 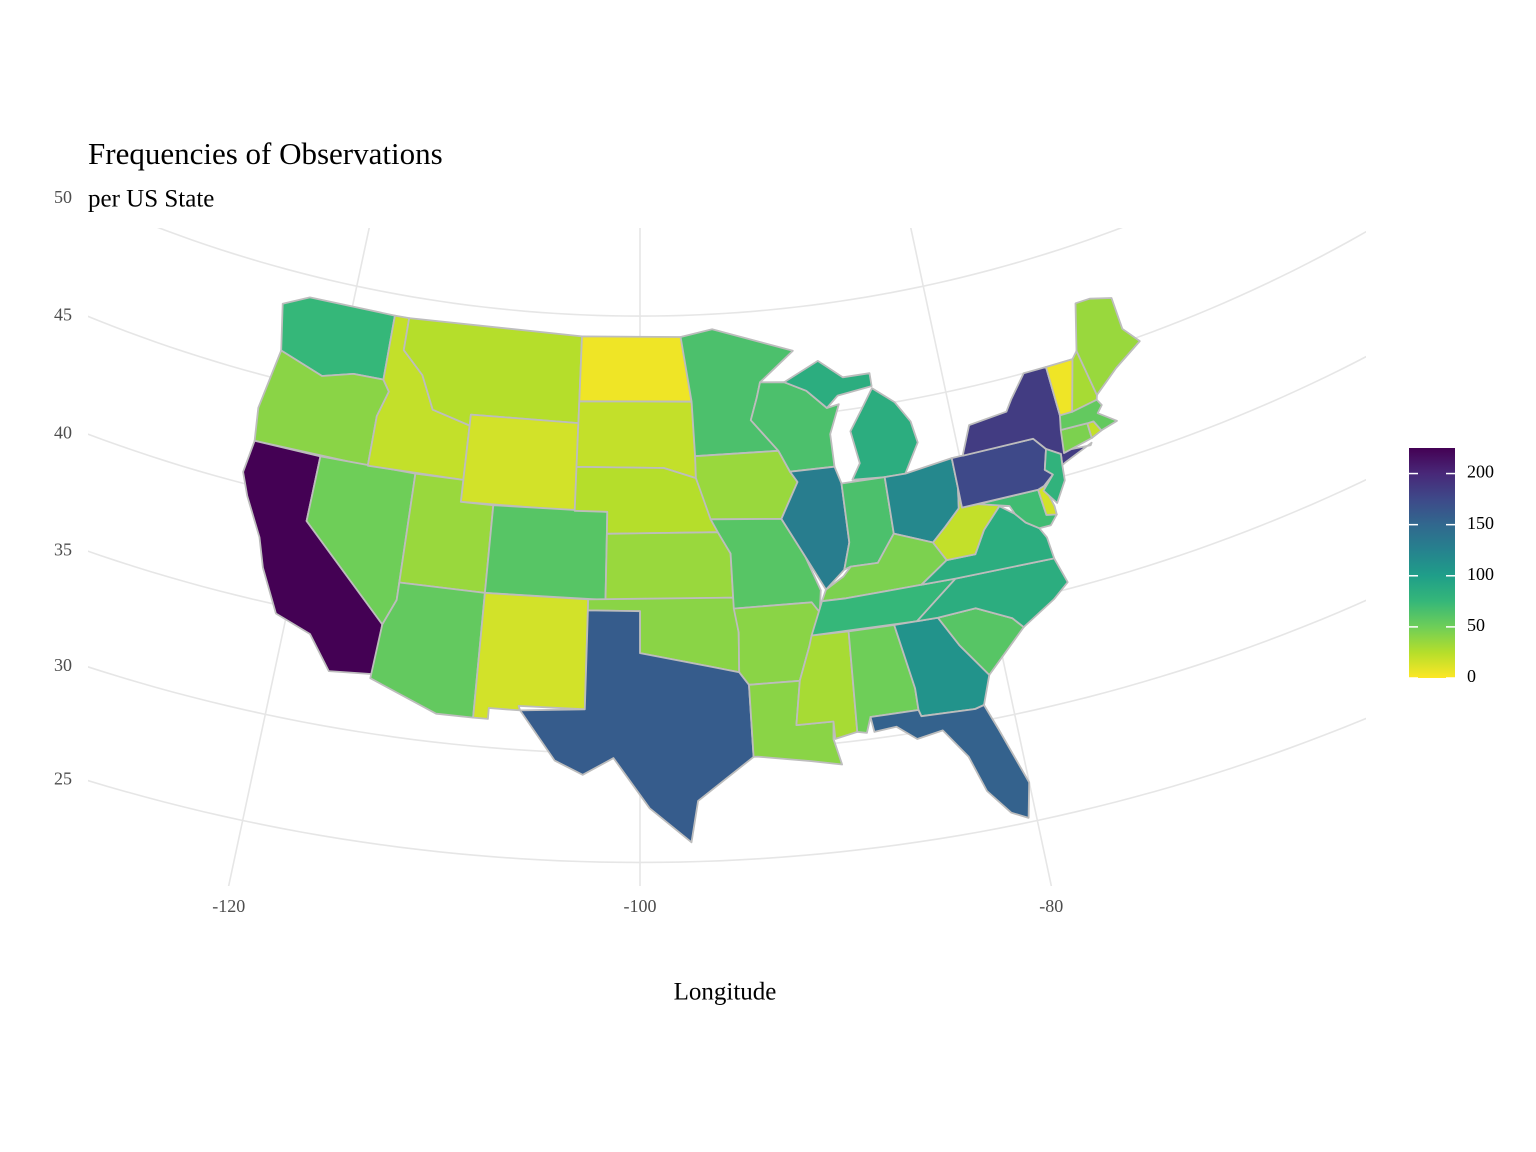 I want to click on y-tick-label: 30, so click(x=63, y=665).